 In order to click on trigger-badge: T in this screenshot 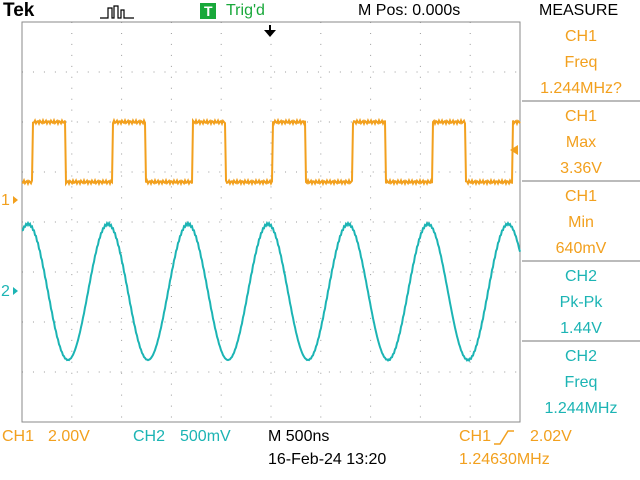, I will do `click(208, 11)`.